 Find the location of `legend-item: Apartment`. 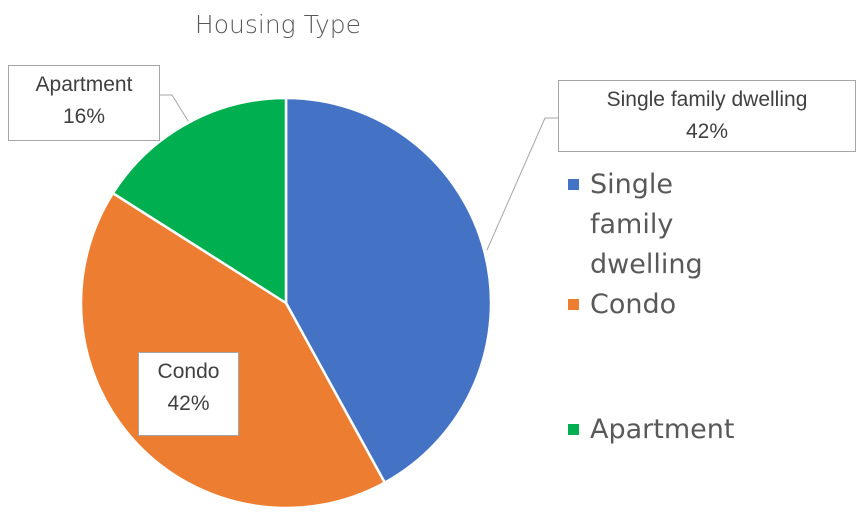

legend-item: Apartment is located at coordinates (651, 430).